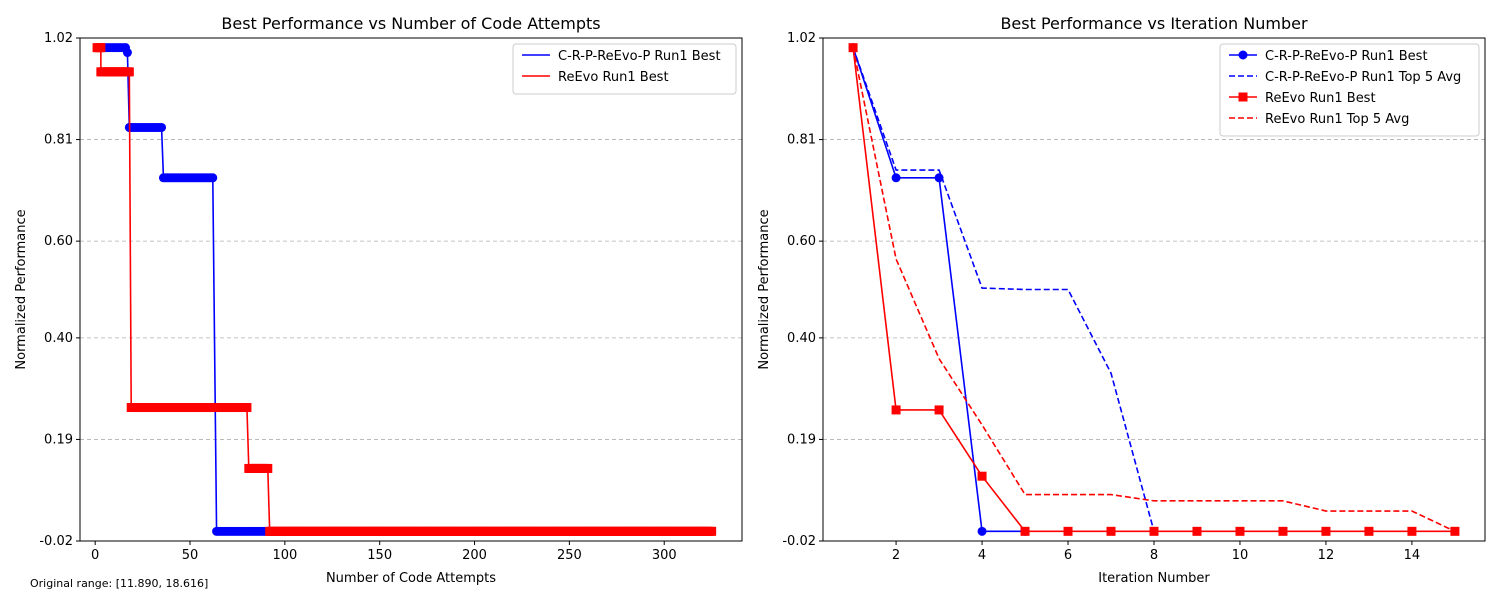  What do you see at coordinates (1240, 555) in the screenshot?
I see `right-x-tick-label: 10` at bounding box center [1240, 555].